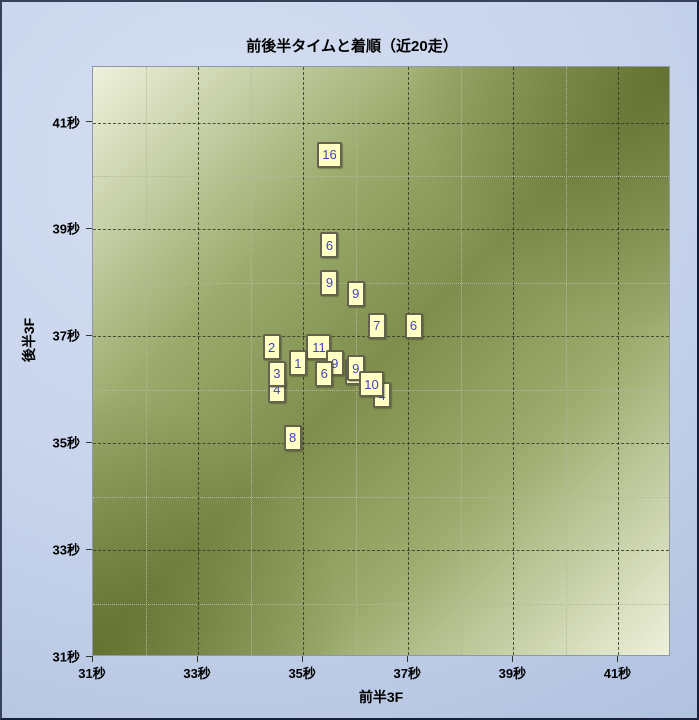  I want to click on y-tick-label-33: 33秒, so click(66, 550).